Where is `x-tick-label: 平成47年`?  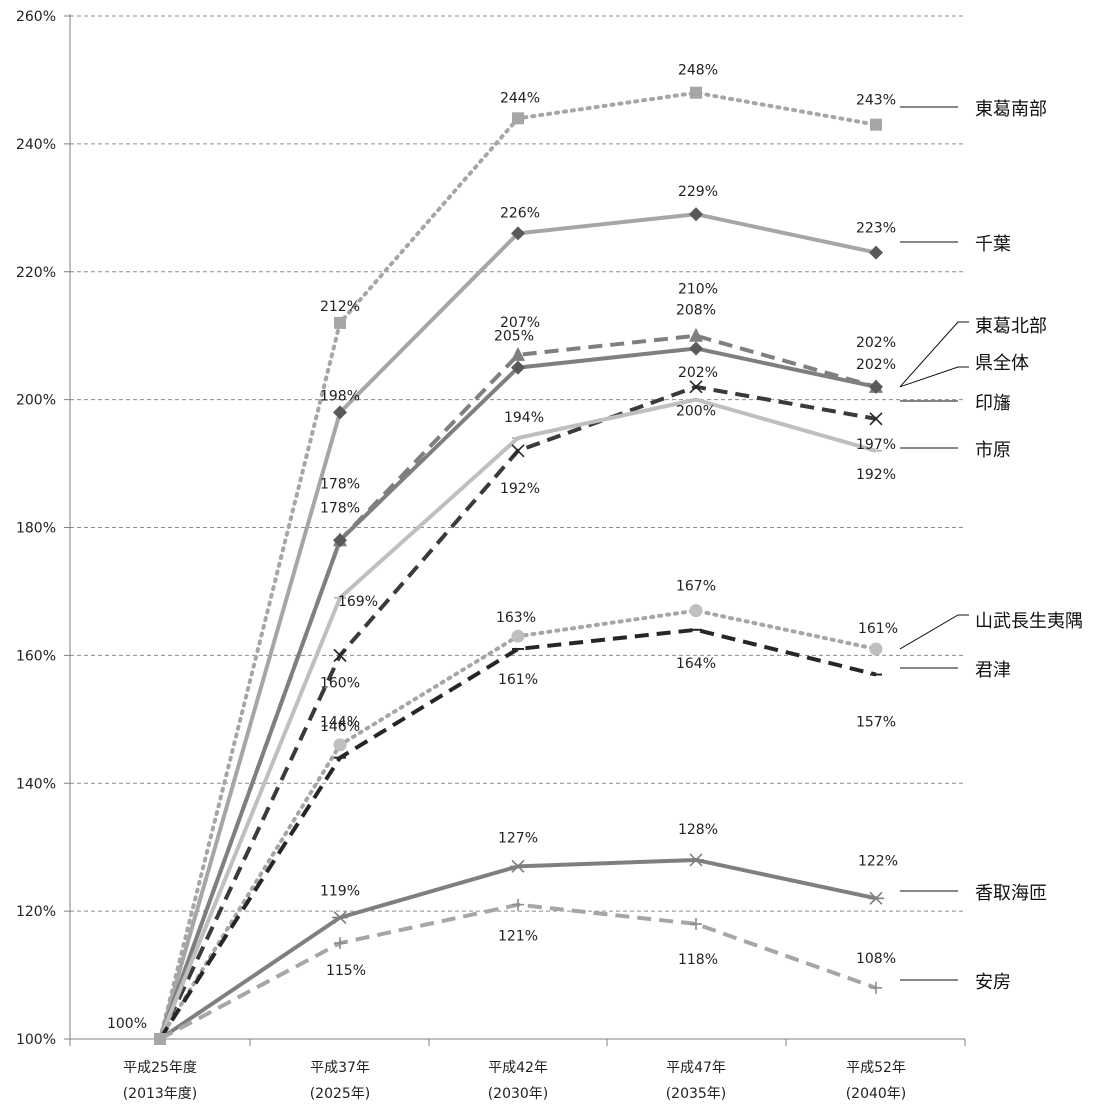
x-tick-label: 平成47年 is located at coordinates (696, 1068).